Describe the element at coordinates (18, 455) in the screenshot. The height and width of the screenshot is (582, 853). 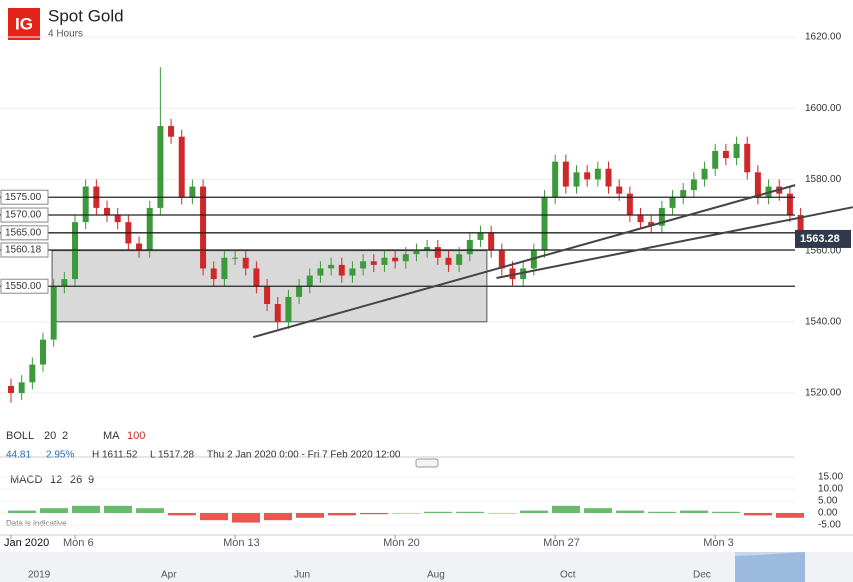
I see `change: 44.81` at that location.